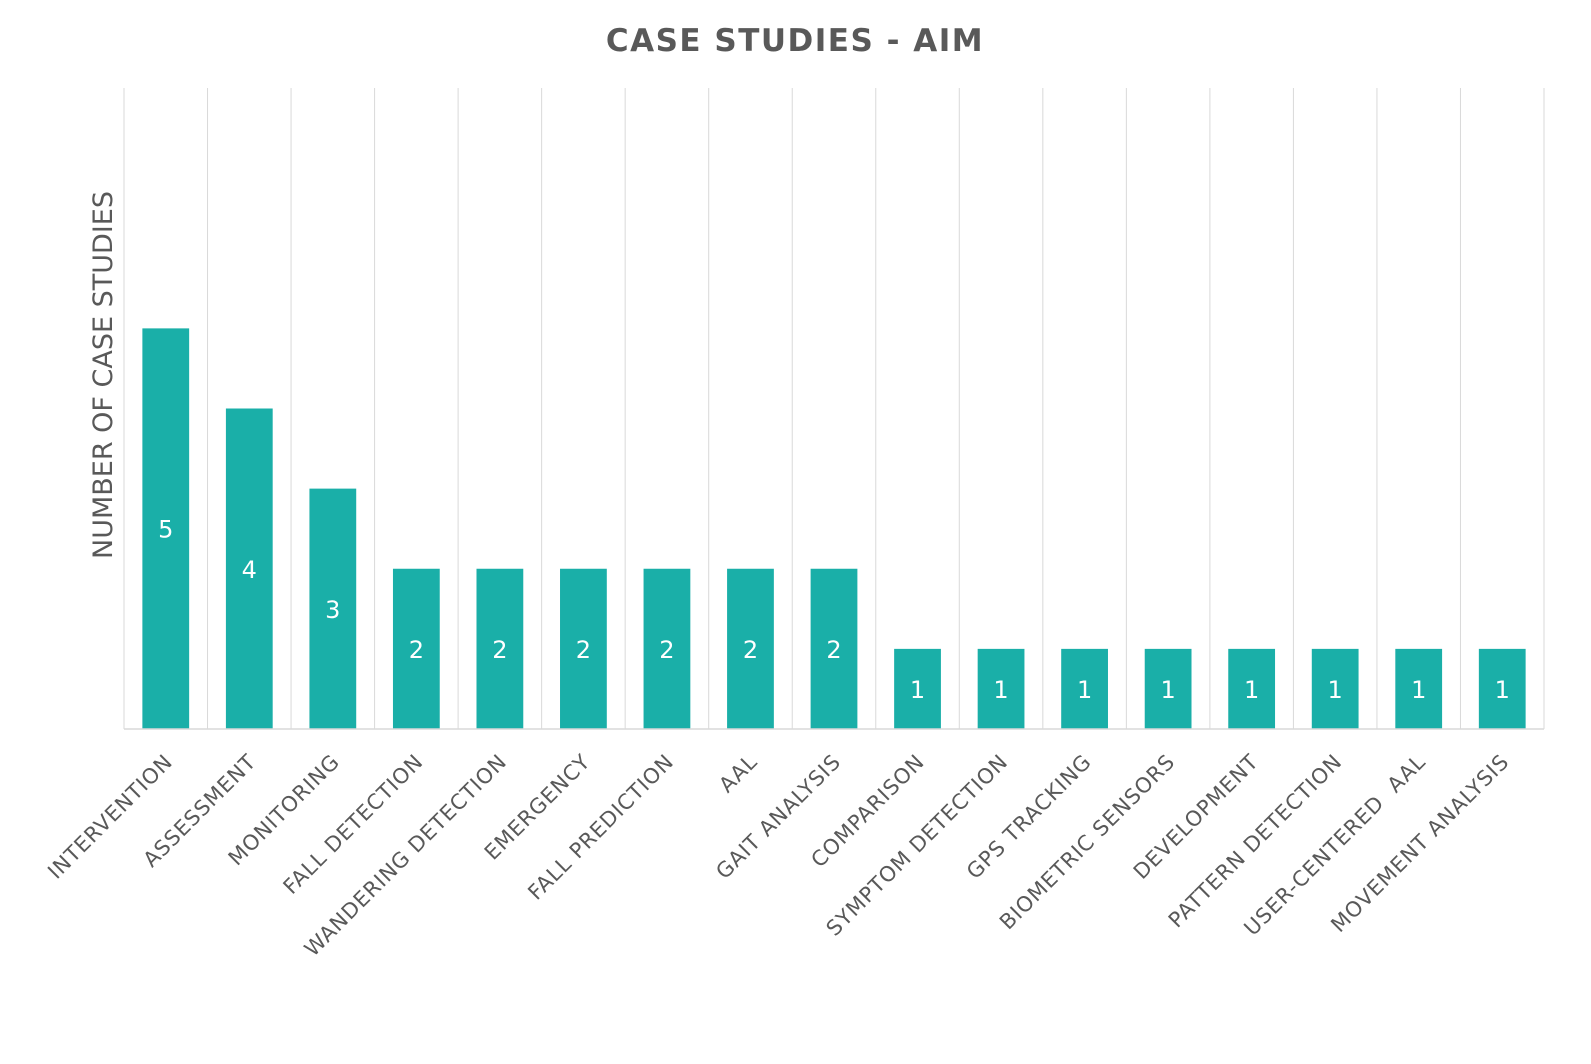 The height and width of the screenshot is (1064, 1591). I want to click on chart-title: CASE STUDIES - AIM, so click(795, 41).